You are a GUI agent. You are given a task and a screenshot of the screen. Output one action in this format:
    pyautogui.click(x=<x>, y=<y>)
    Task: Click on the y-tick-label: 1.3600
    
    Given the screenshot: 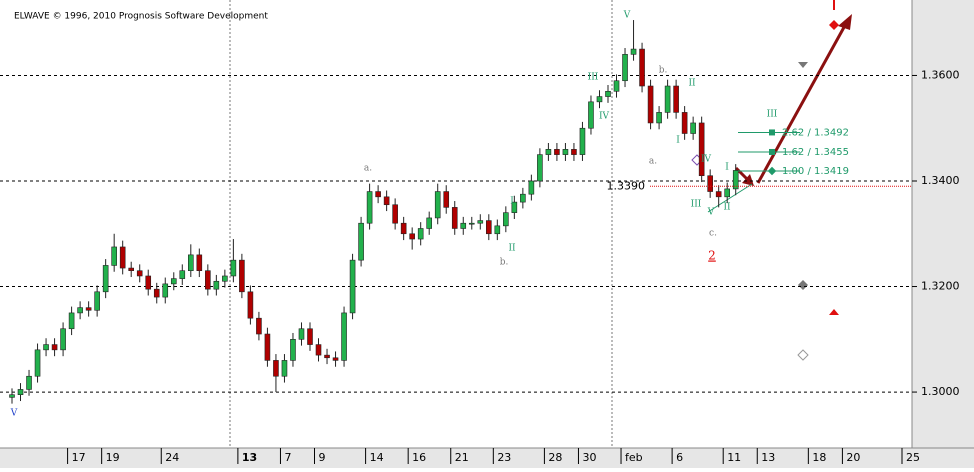 What is the action you would take?
    pyautogui.click(x=940, y=74)
    